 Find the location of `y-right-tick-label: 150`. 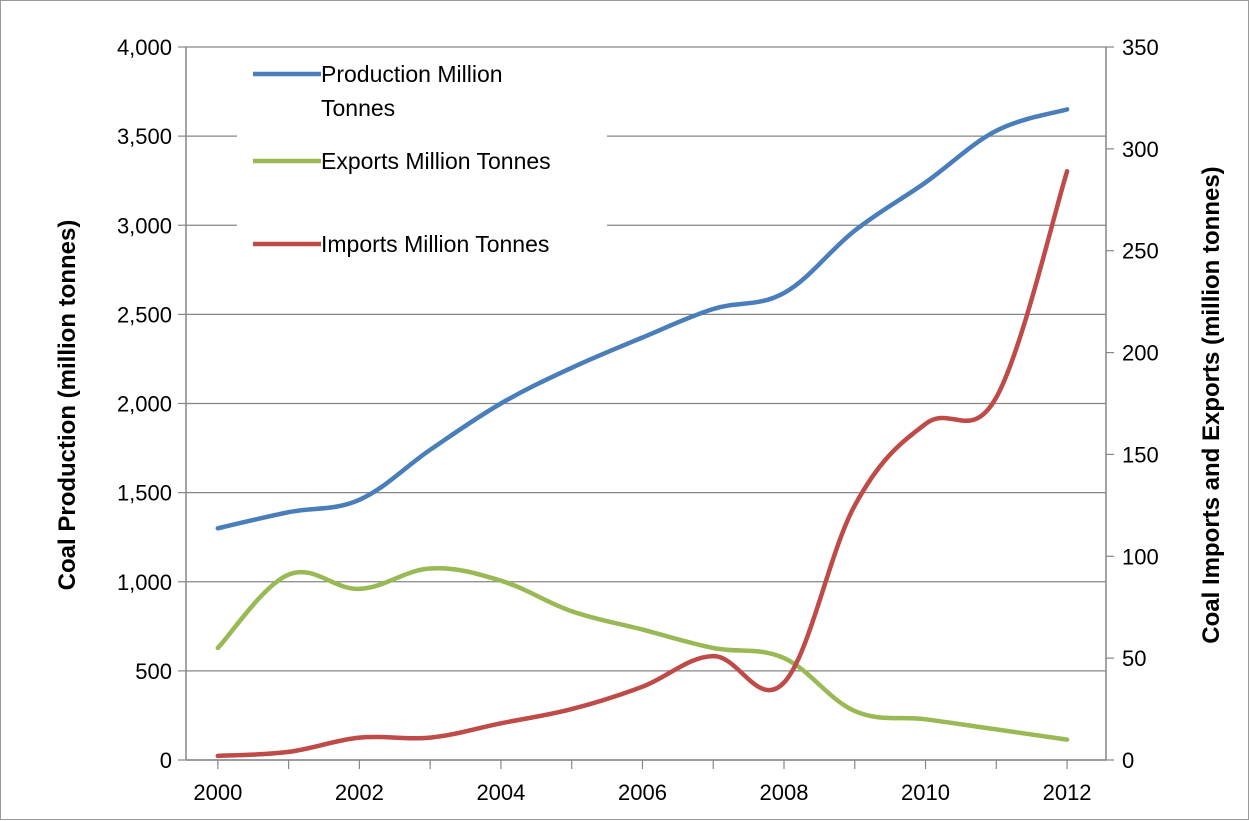

y-right-tick-label: 150 is located at coordinates (1140, 454).